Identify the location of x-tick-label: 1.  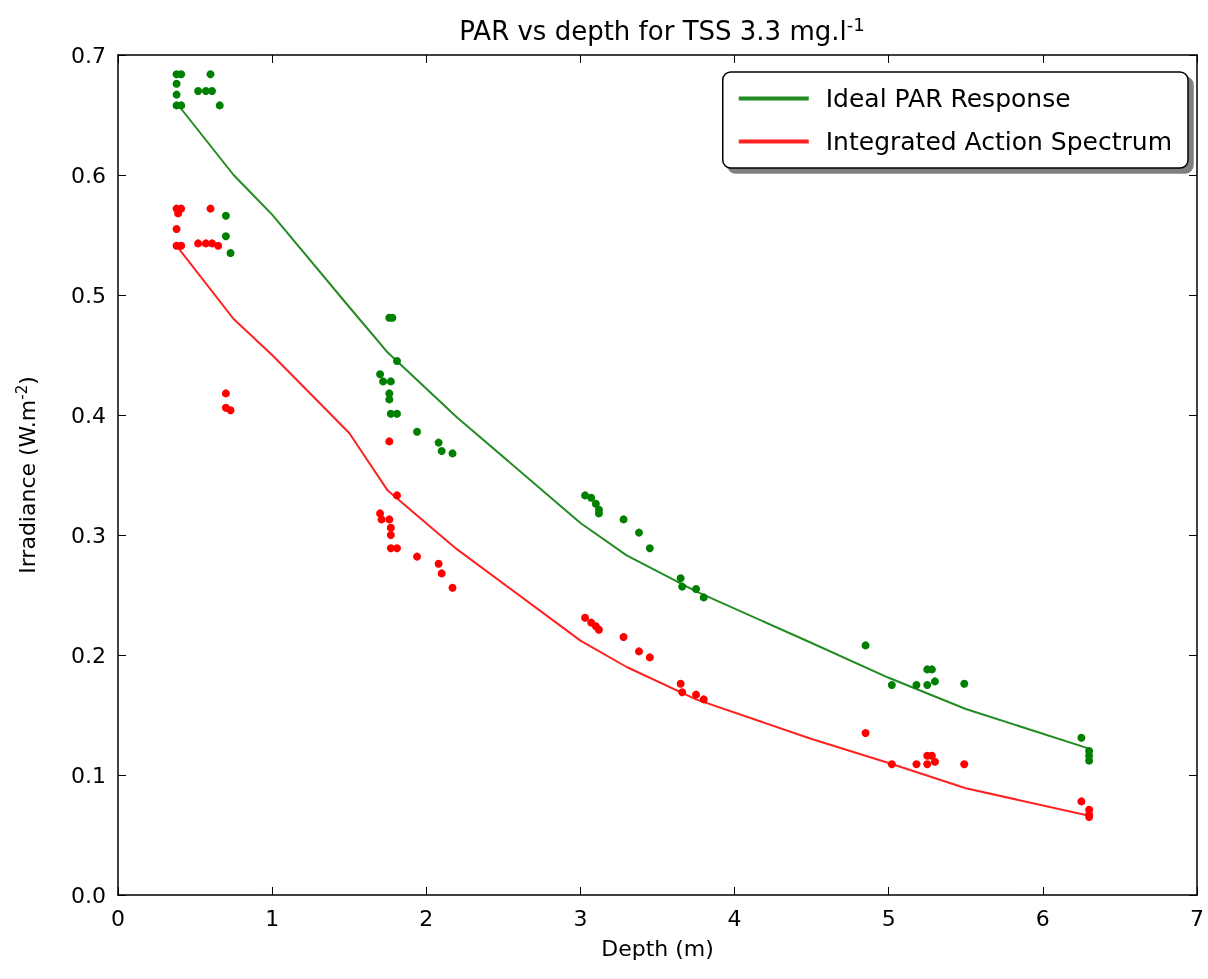
(272, 918).